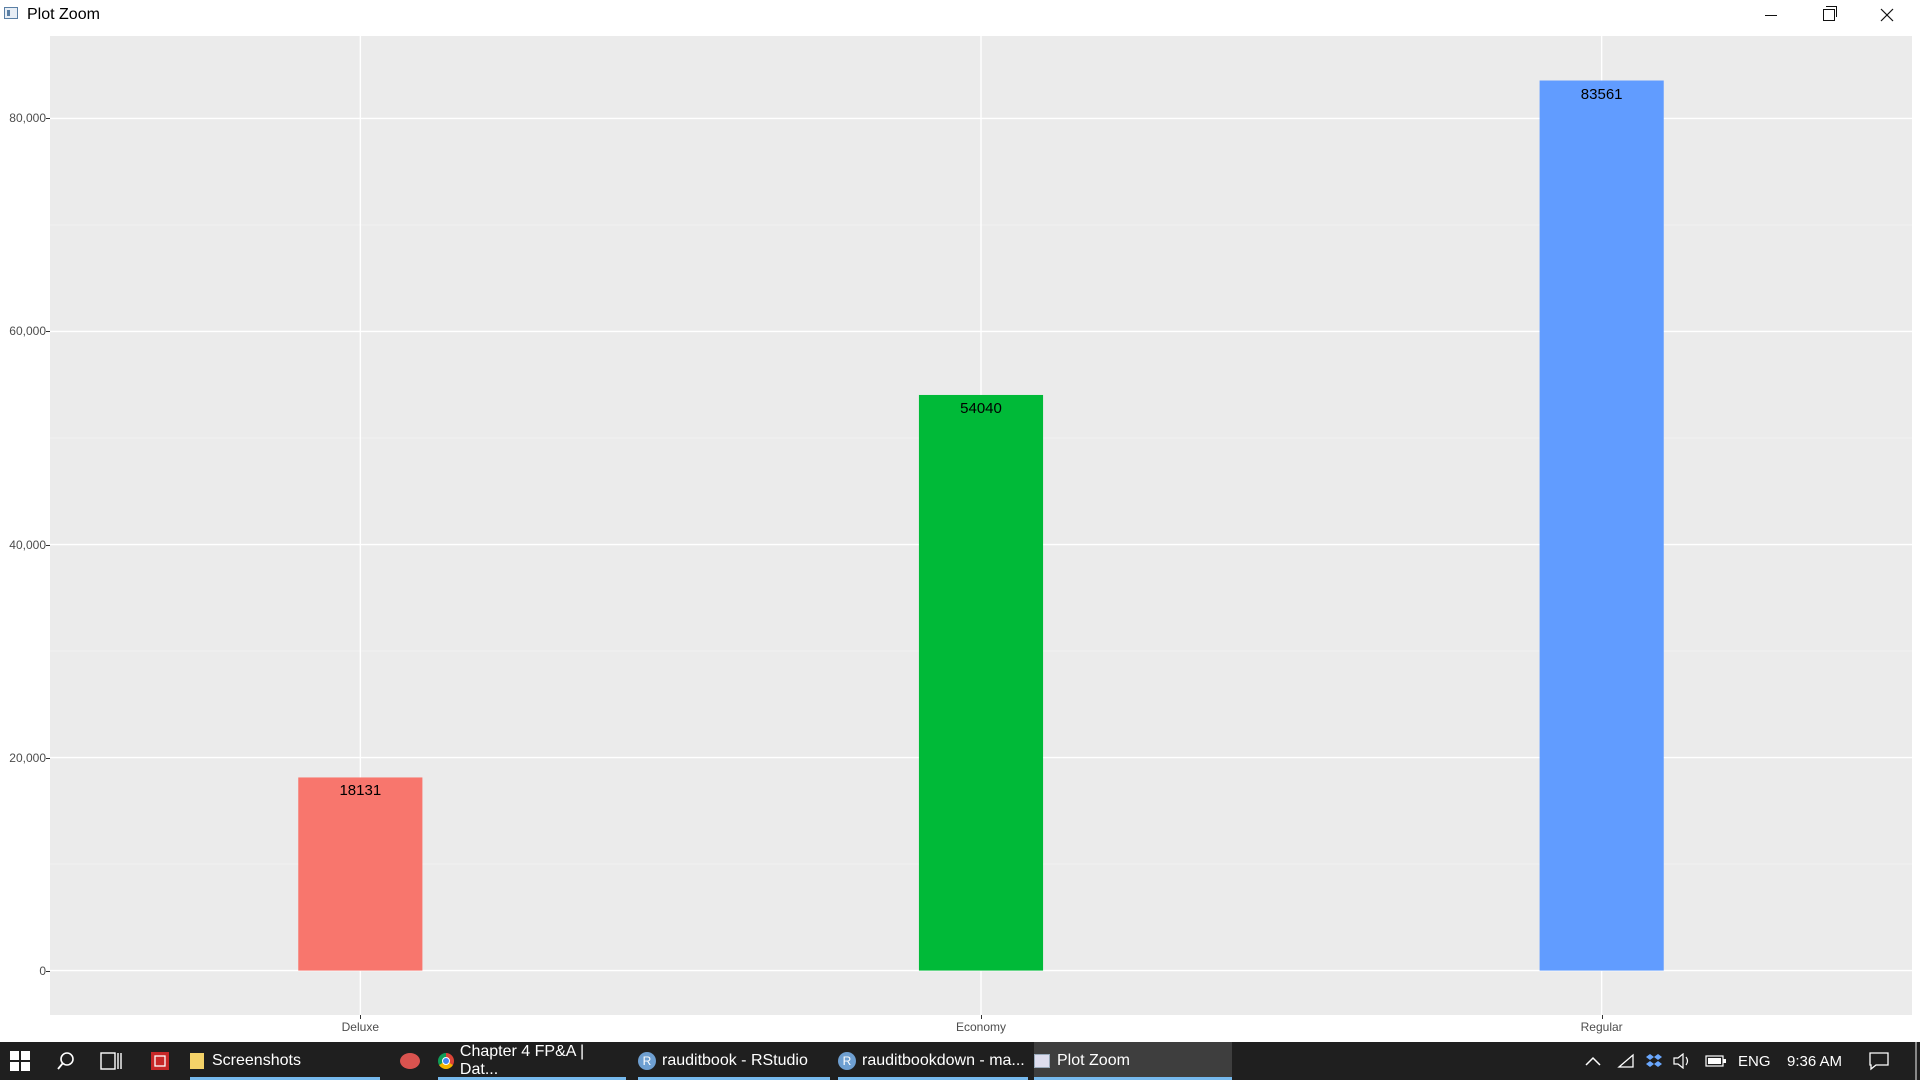 The image size is (1920, 1080). I want to click on restore-icon, so click(1830, 13).